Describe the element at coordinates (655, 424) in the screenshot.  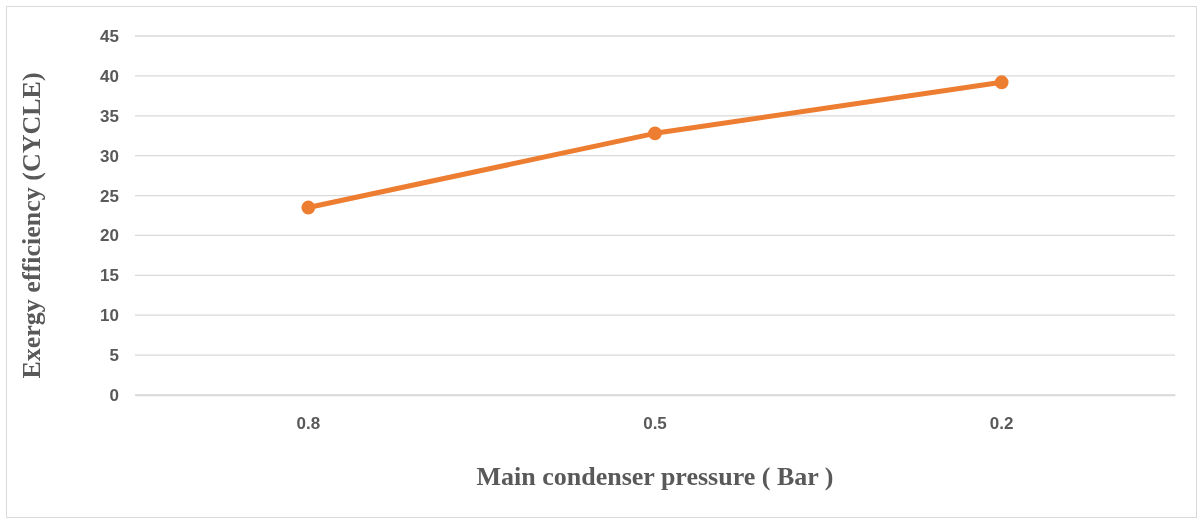
I see `x-tick-label: 0.5` at that location.